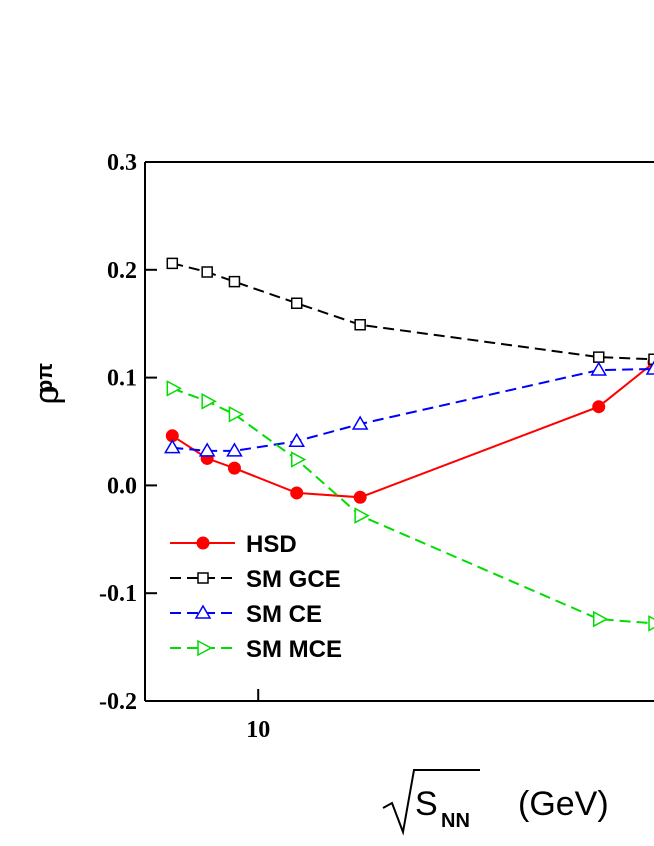  What do you see at coordinates (122, 486) in the screenshot?
I see `y-tick-label: 0.0` at bounding box center [122, 486].